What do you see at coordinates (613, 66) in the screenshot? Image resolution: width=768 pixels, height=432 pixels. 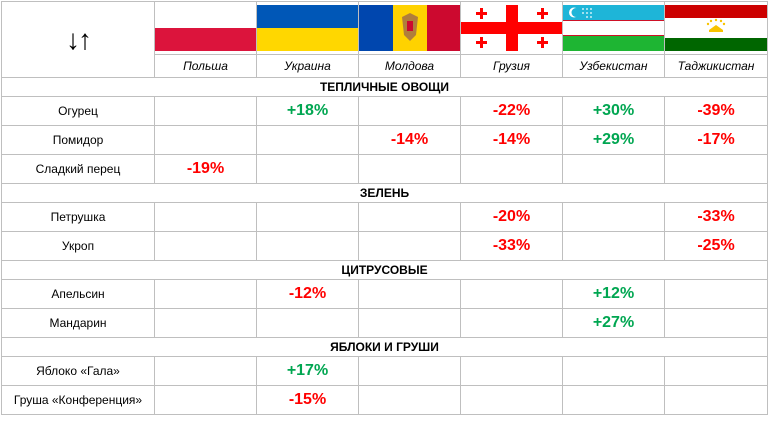 I see `country-name-uzbekistan: Узбекистан` at bounding box center [613, 66].